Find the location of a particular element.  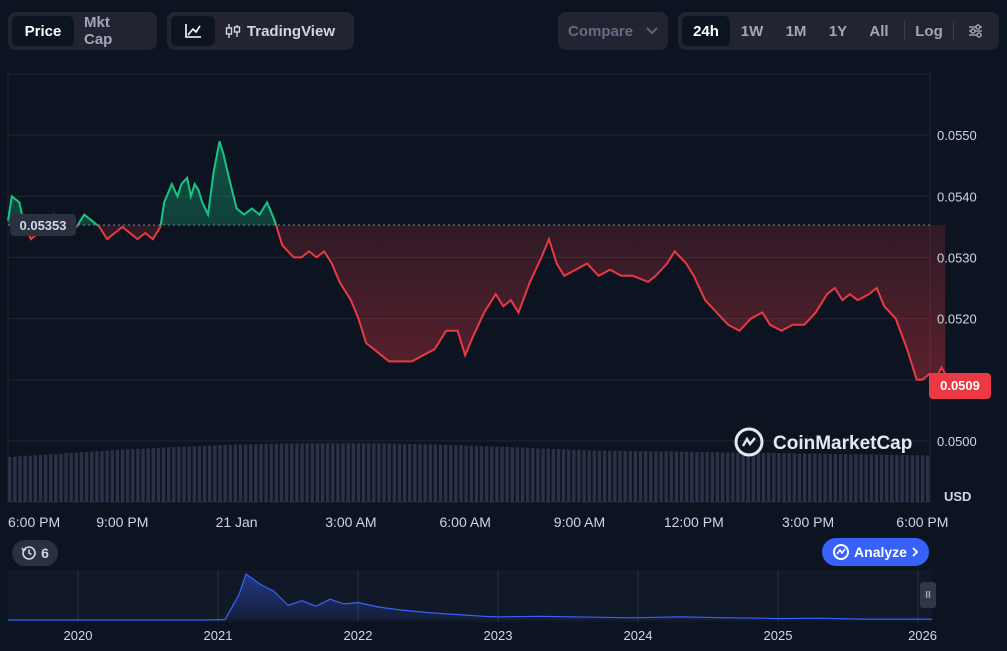

range-divider is located at coordinates (904, 31).